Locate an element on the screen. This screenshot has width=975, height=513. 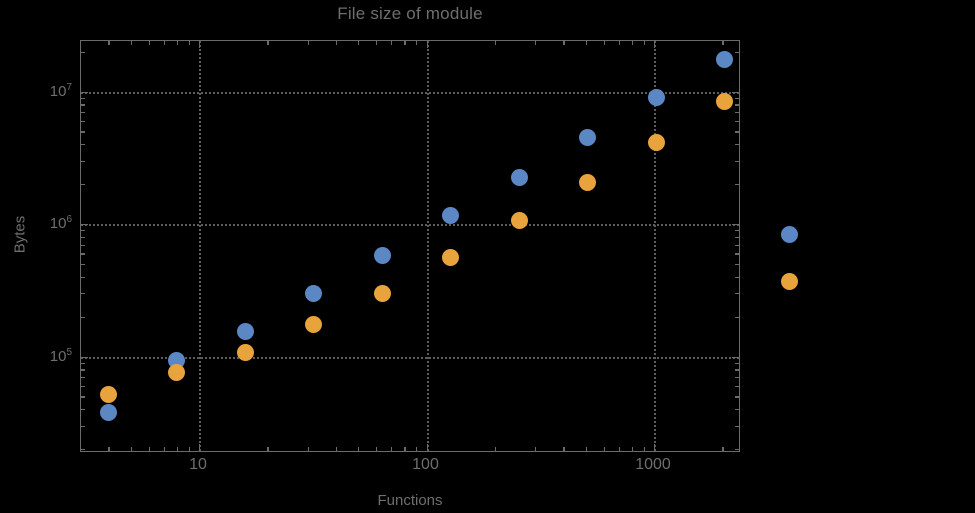
legend-marker-orange is located at coordinates (789, 281).